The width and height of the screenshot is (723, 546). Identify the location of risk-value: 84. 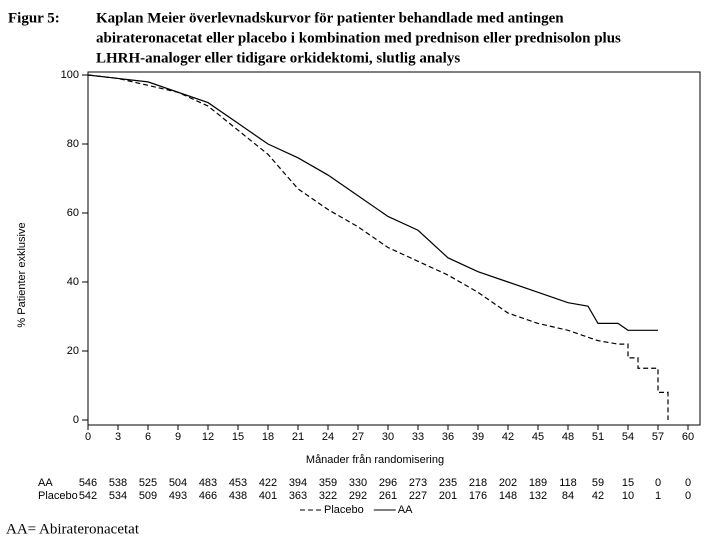
(568, 496).